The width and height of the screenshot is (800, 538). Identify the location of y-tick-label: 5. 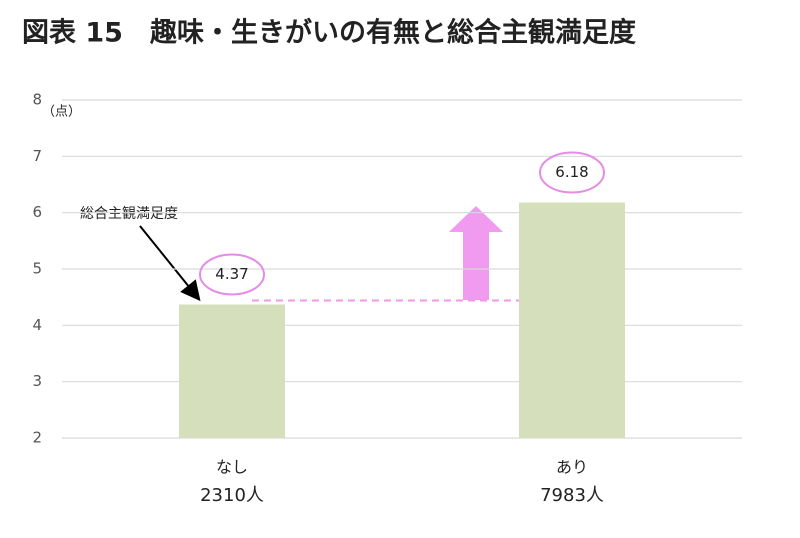
(37, 269).